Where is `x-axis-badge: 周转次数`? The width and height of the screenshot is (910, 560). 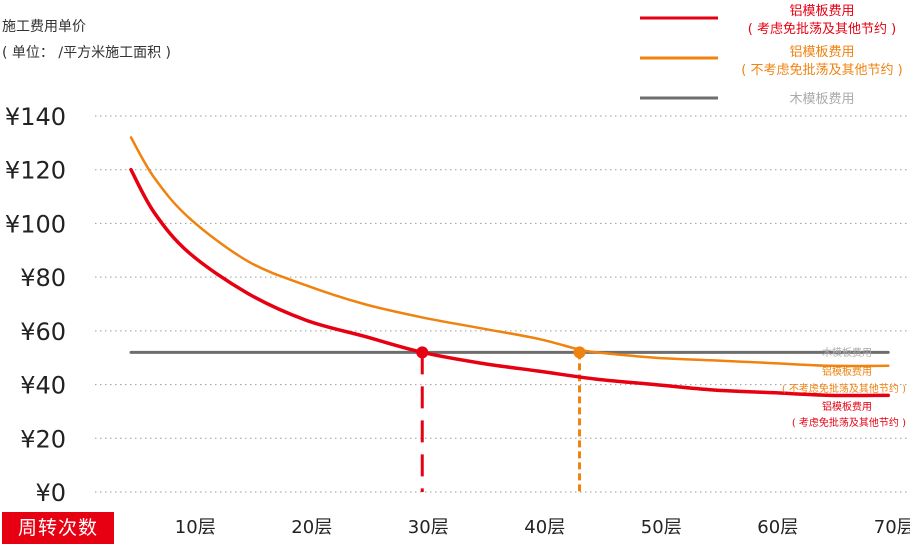
x-axis-badge: 周转次数 is located at coordinates (58, 528).